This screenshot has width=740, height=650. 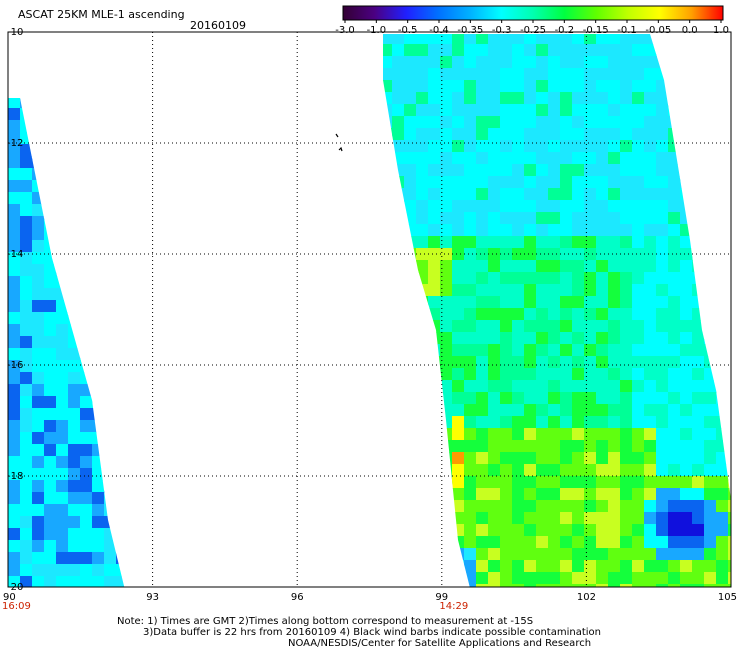 What do you see at coordinates (727, 597) in the screenshot?
I see `lon-label: 105` at bounding box center [727, 597].